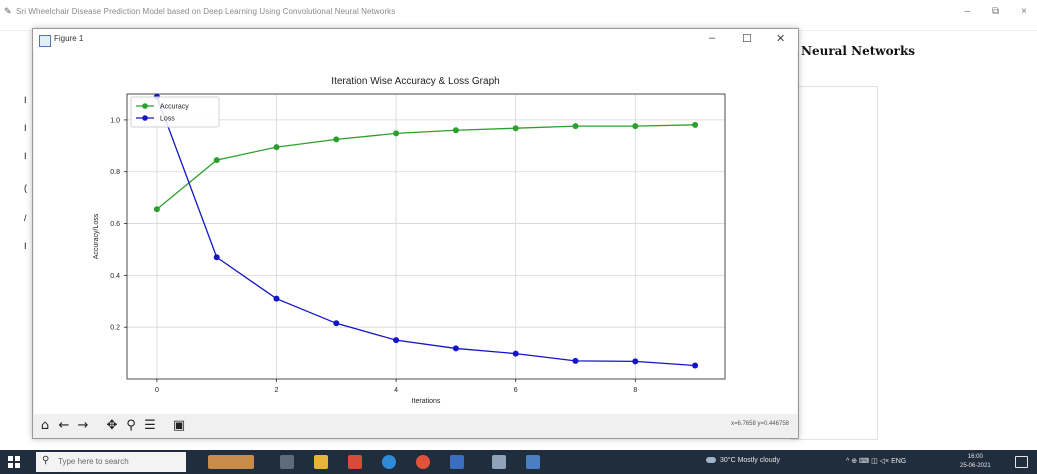 The width and height of the screenshot is (1037, 474). Describe the element at coordinates (174, 107) in the screenshot. I see `legend-label: Accuracy` at that location.